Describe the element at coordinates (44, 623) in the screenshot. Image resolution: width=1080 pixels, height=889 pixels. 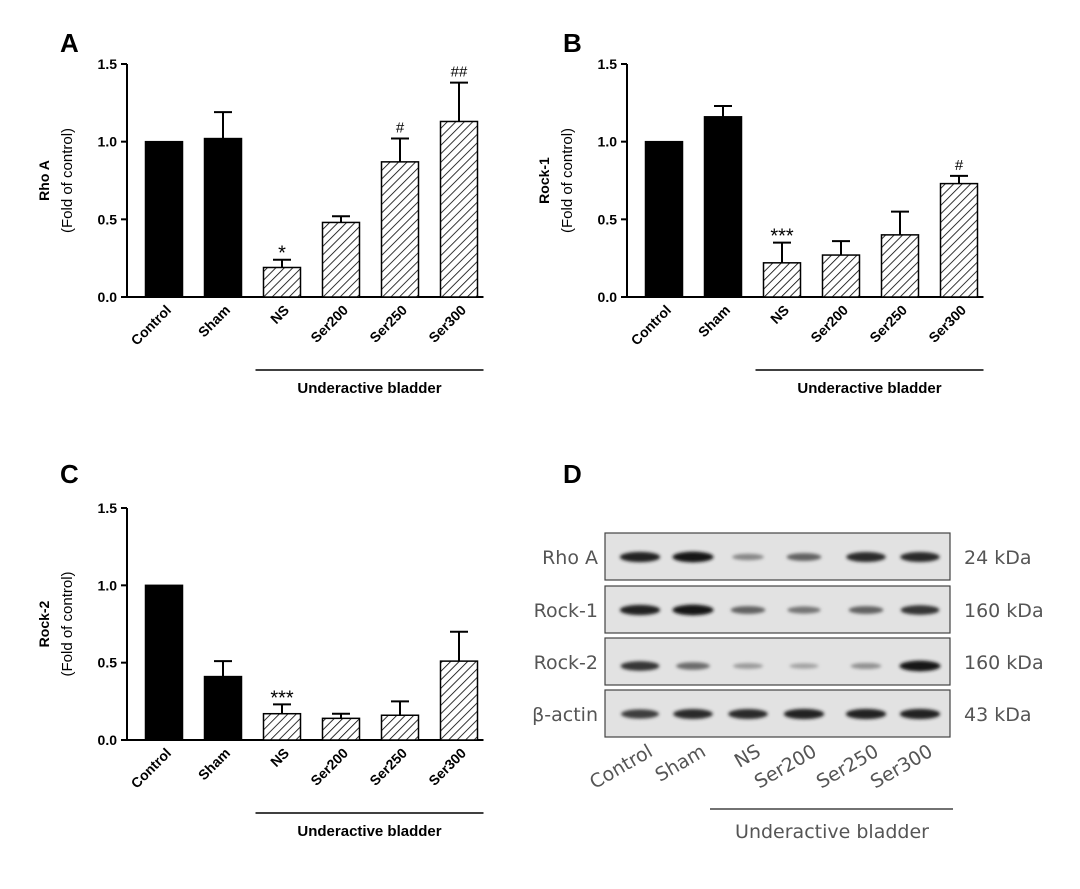
I see `y-axis-label: Rock-2` at that location.